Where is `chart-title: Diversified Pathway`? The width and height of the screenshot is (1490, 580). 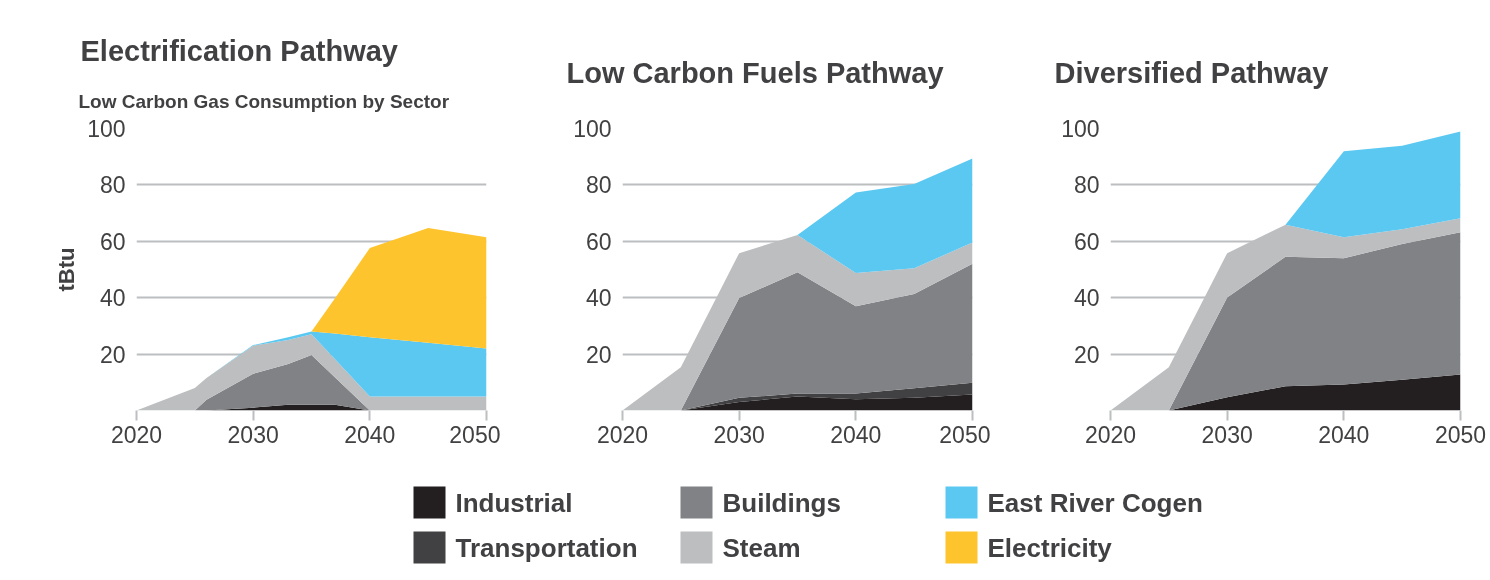
chart-title: Diversified Pathway is located at coordinates (1191, 72).